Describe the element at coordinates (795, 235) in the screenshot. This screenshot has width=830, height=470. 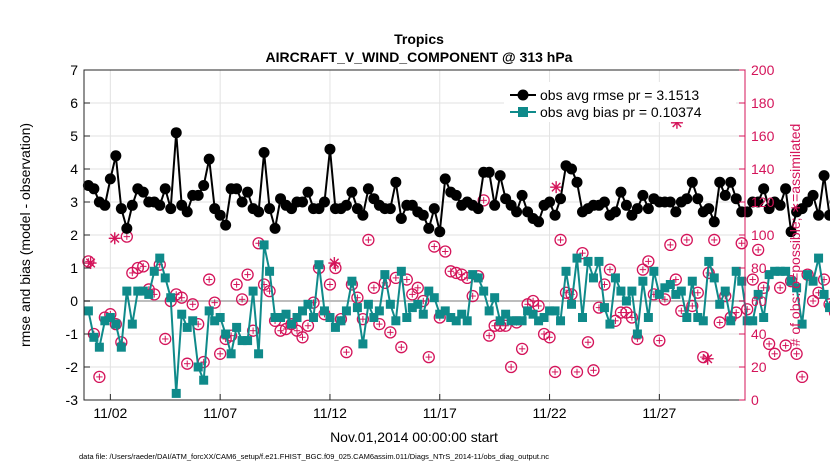
I see `y2-axis-label: # of obs: o=possible; ∗=assimilated` at that location.